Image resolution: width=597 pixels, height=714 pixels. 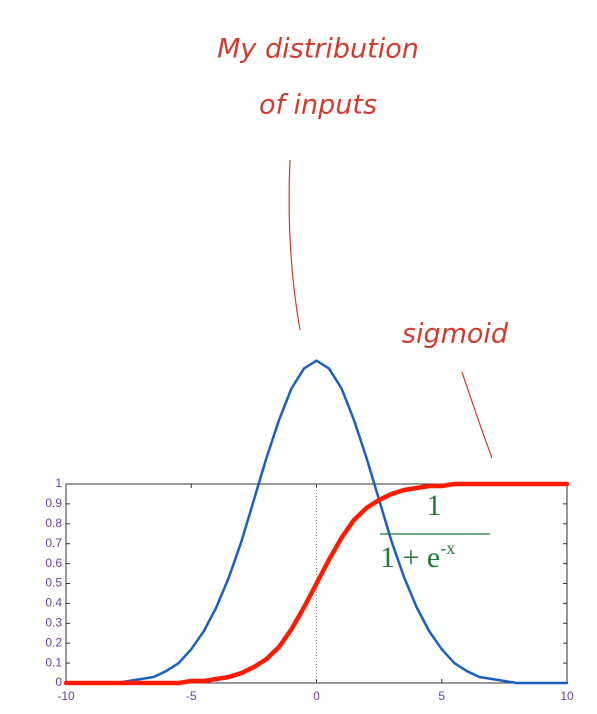 I want to click on x-tick-label: 10, so click(x=567, y=696).